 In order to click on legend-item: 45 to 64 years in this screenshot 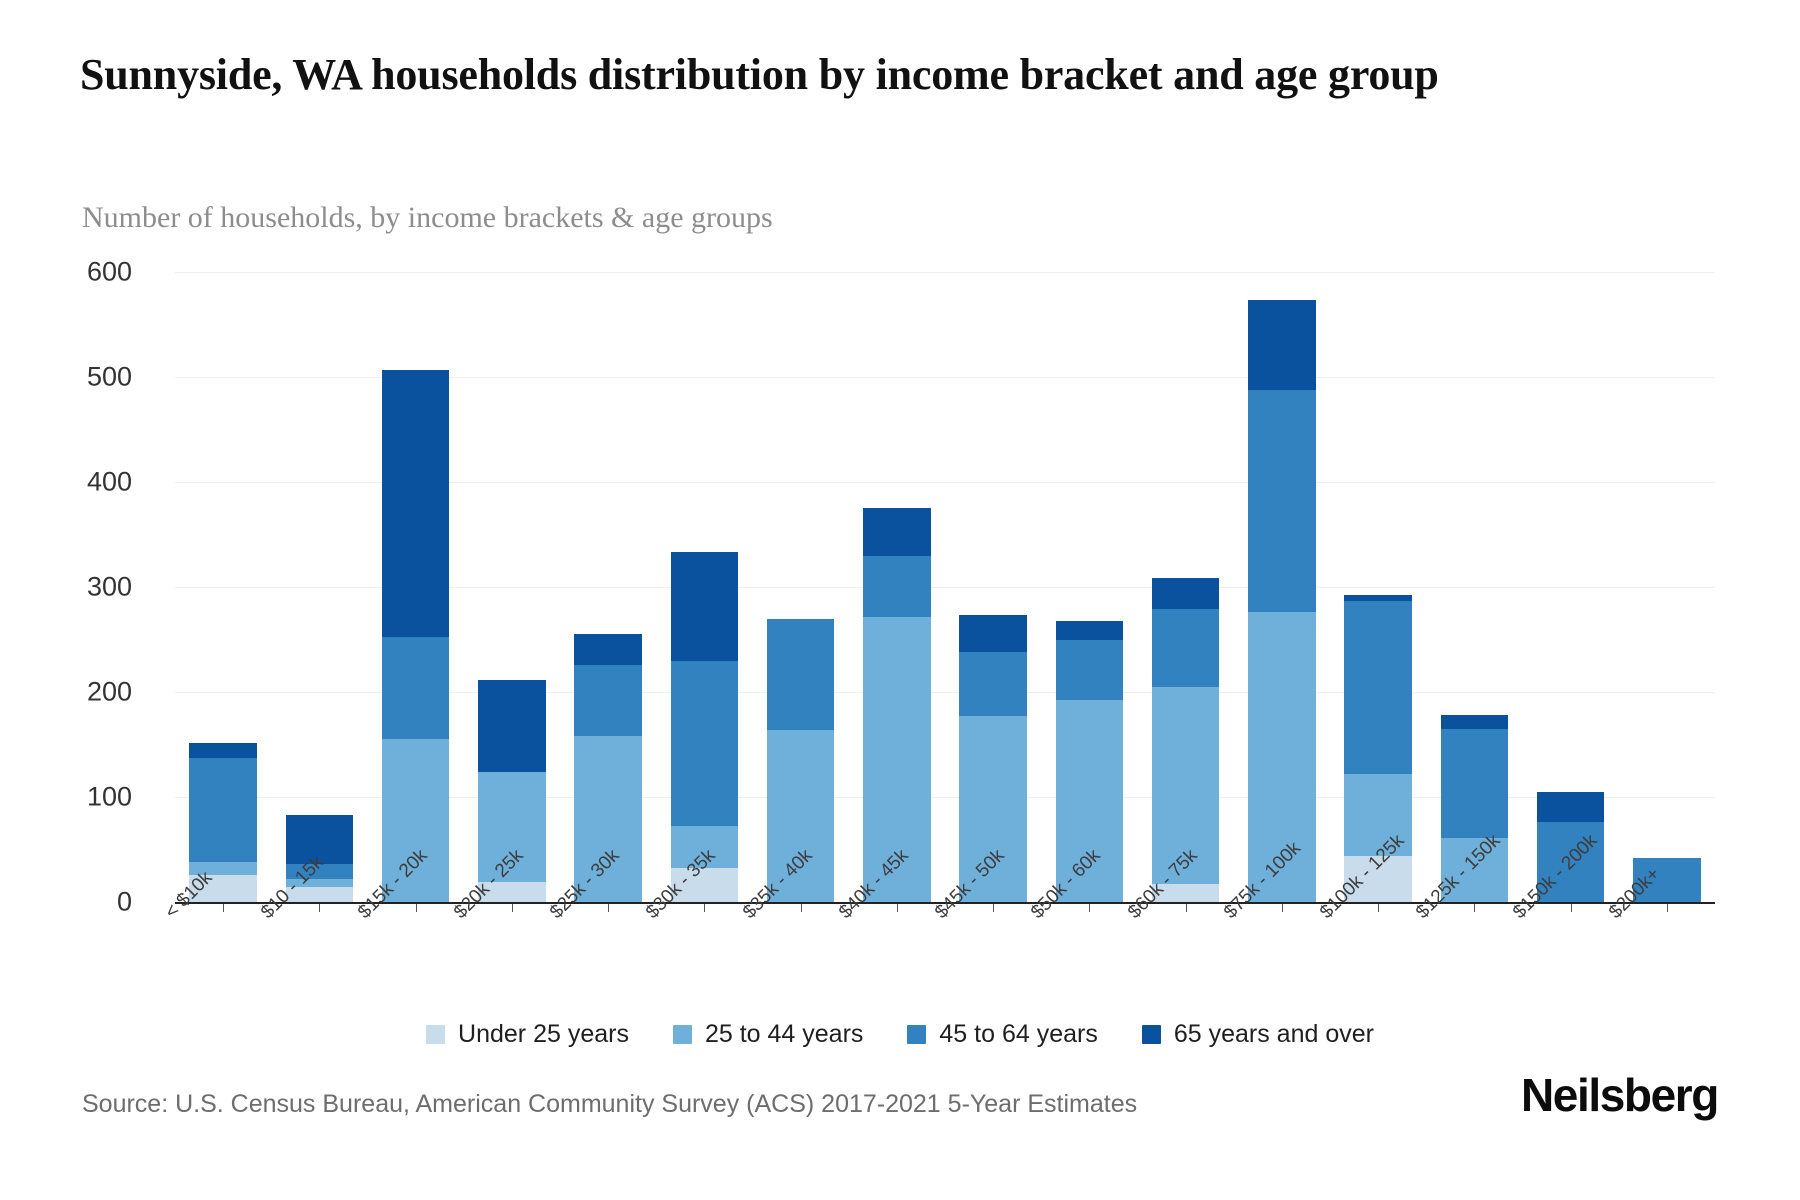, I will do `click(1002, 1034)`.